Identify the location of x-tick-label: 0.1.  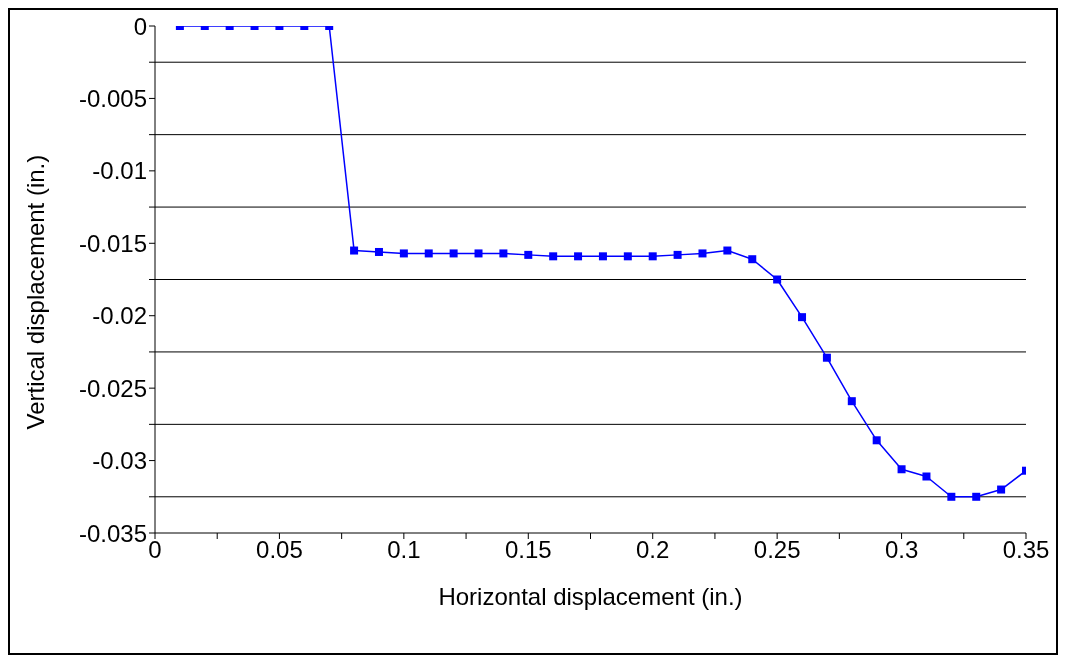
(404, 550).